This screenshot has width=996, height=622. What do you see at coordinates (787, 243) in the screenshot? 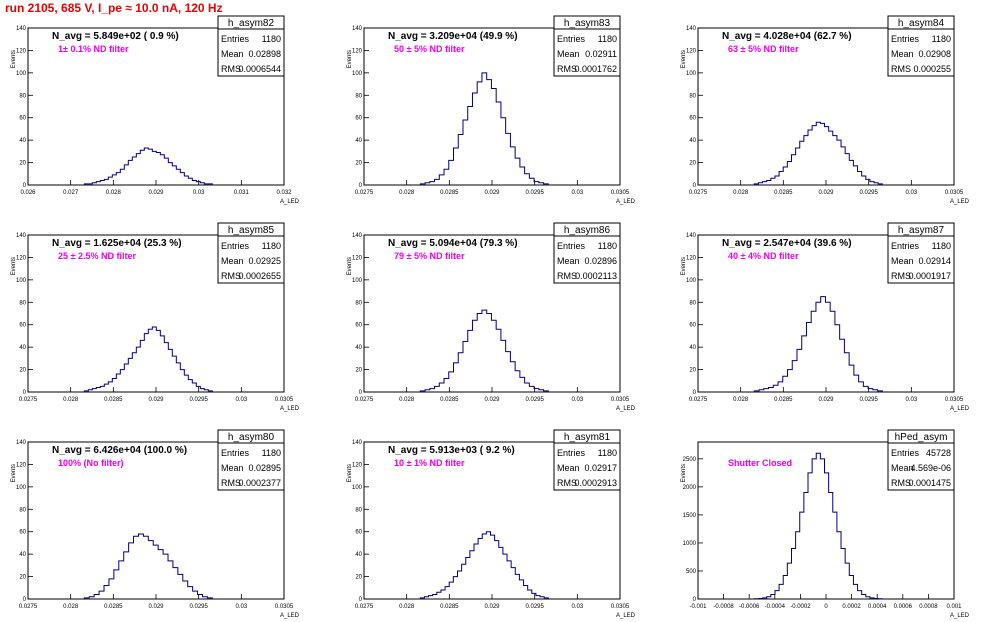
I see `panel-title: N_avg = 2.547e+04 (39.6 %)` at bounding box center [787, 243].